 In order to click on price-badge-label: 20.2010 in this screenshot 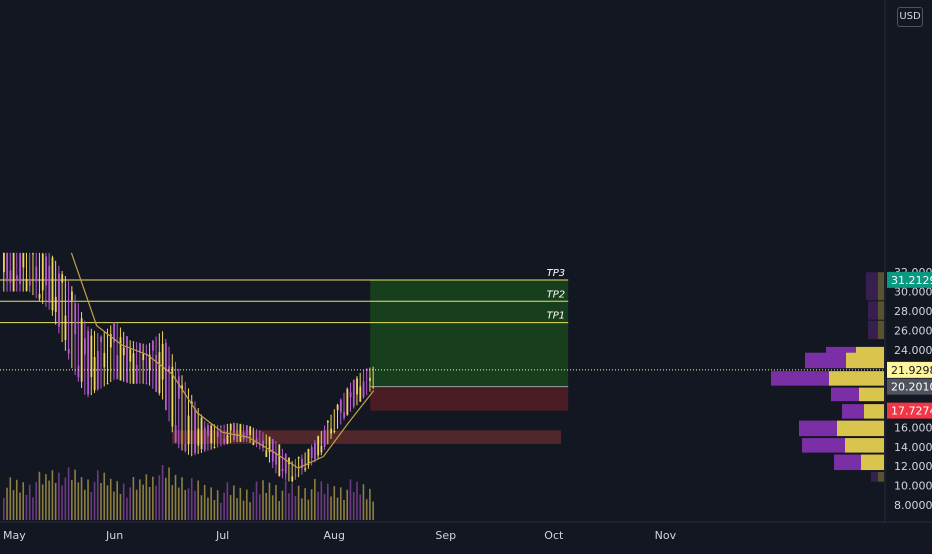, I will do `click(911, 387)`.